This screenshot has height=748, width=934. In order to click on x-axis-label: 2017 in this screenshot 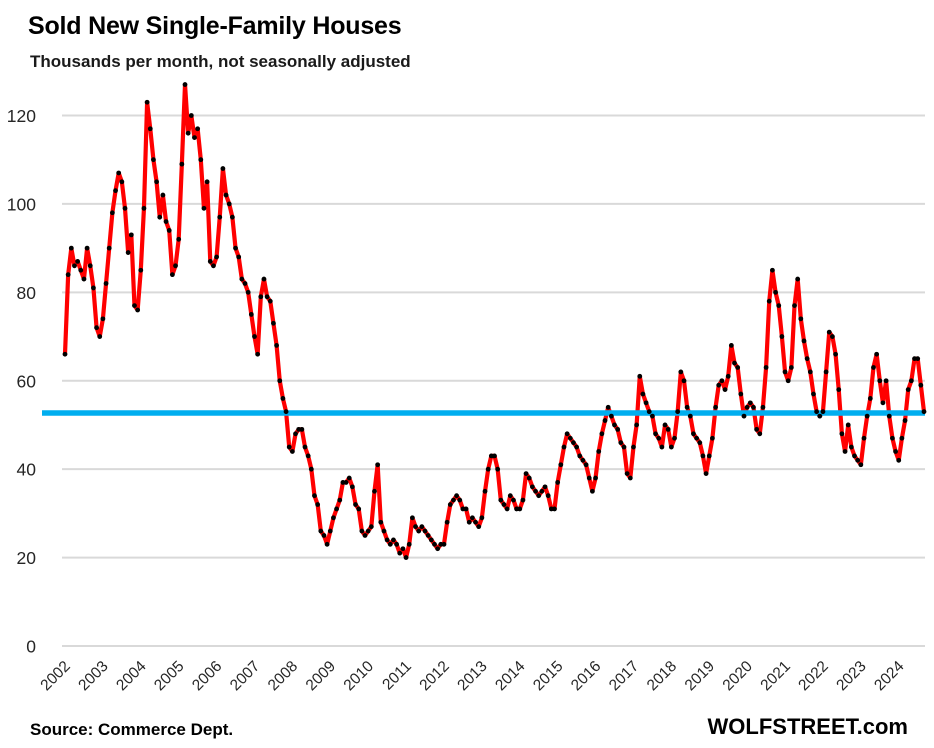, I will do `click(624, 676)`.